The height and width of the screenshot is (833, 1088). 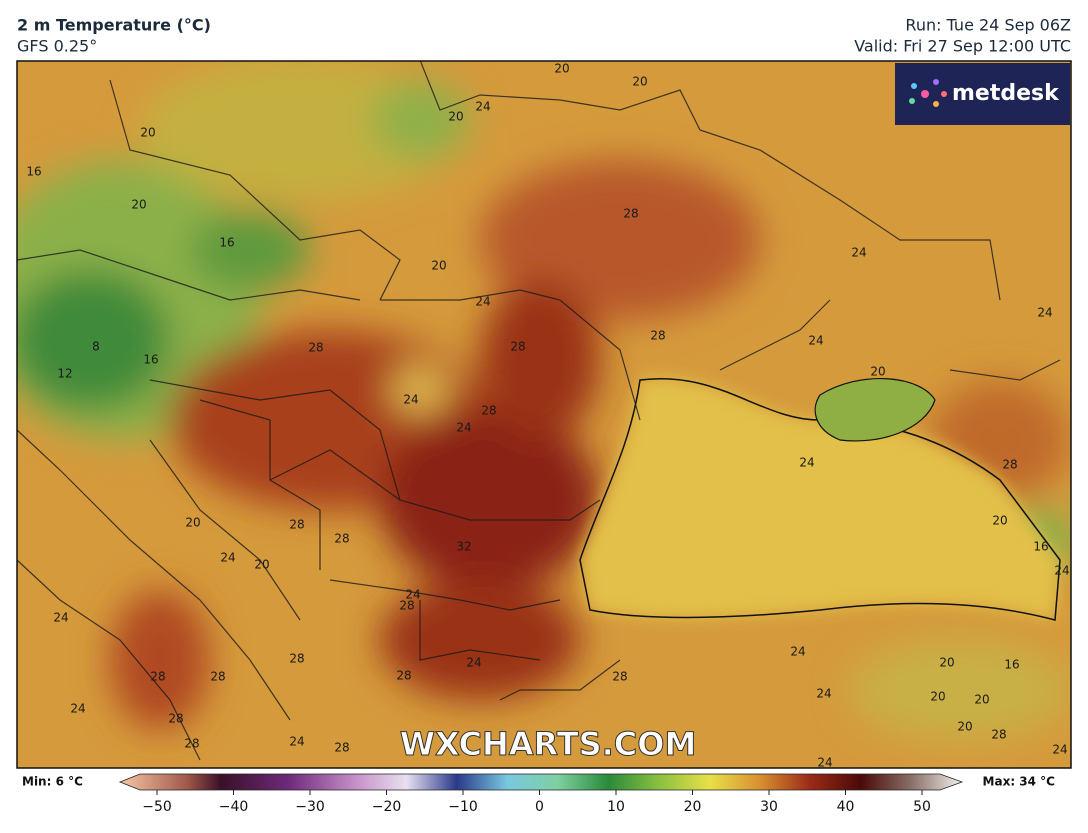 What do you see at coordinates (693, 807) in the screenshot?
I see `colorbar-tick-label: 20` at bounding box center [693, 807].